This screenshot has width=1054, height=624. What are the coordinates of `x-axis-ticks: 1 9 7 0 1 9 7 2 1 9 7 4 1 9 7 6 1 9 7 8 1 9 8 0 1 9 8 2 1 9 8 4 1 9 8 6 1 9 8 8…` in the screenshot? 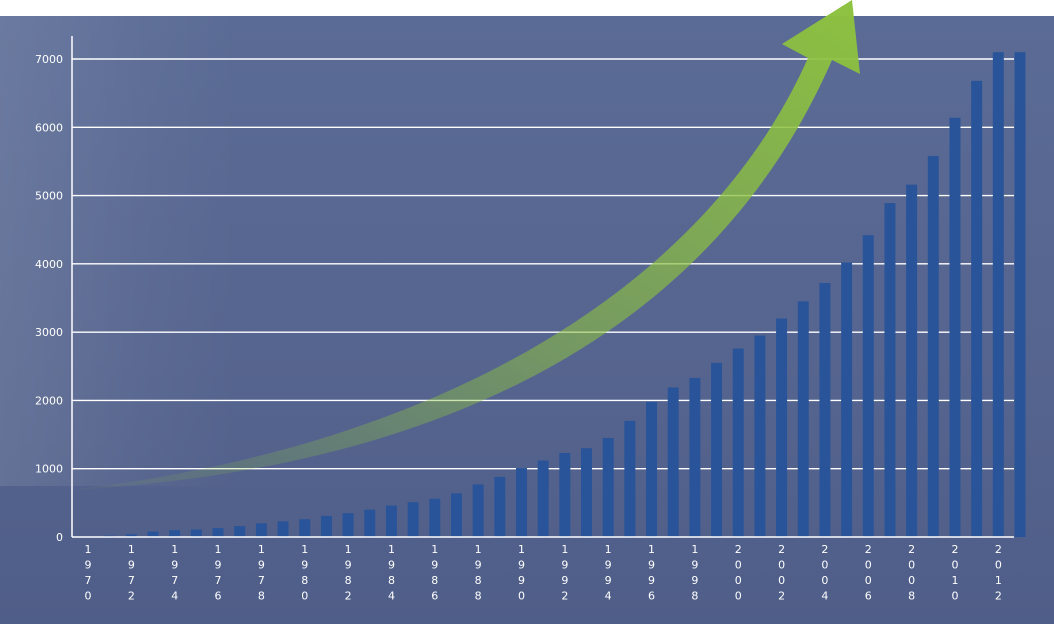 It's located at (543, 573).